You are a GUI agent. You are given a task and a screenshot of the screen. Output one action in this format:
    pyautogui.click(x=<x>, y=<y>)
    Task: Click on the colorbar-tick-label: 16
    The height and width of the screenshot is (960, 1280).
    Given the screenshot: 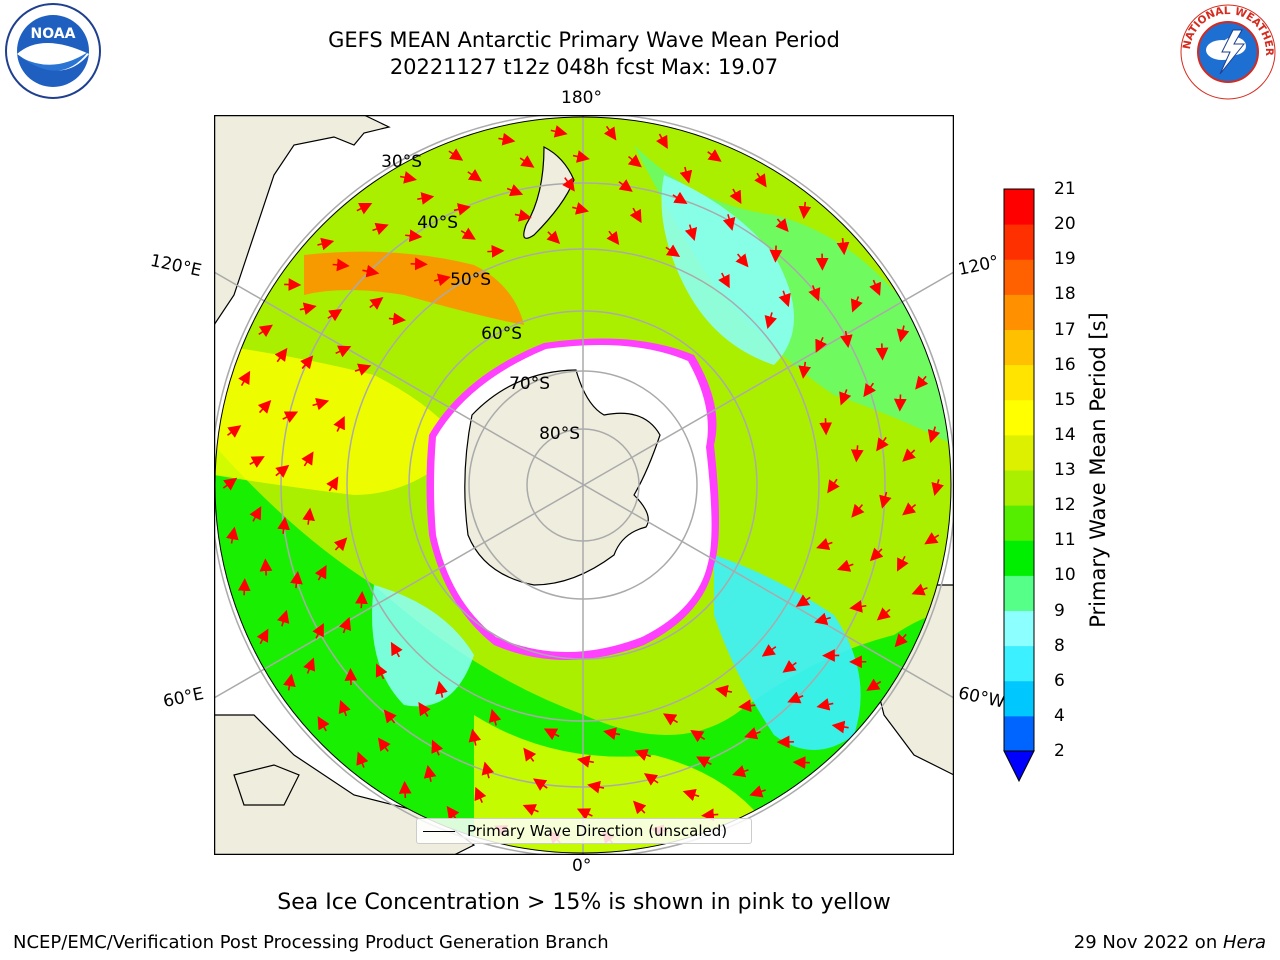 What is the action you would take?
    pyautogui.click(x=1065, y=364)
    